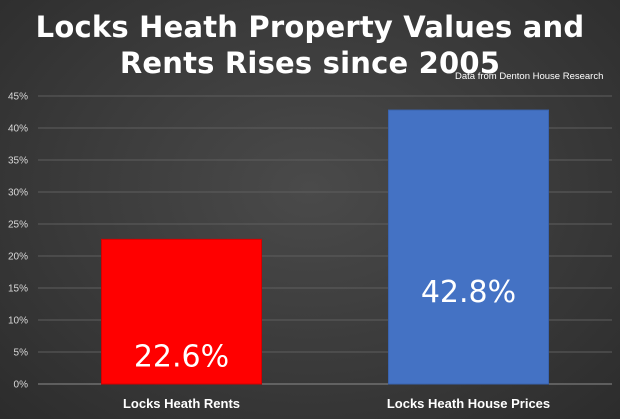 Image resolution: width=620 pixels, height=419 pixels. What do you see at coordinates (18, 193) in the screenshot?
I see `y-tick-label: 30%` at bounding box center [18, 193].